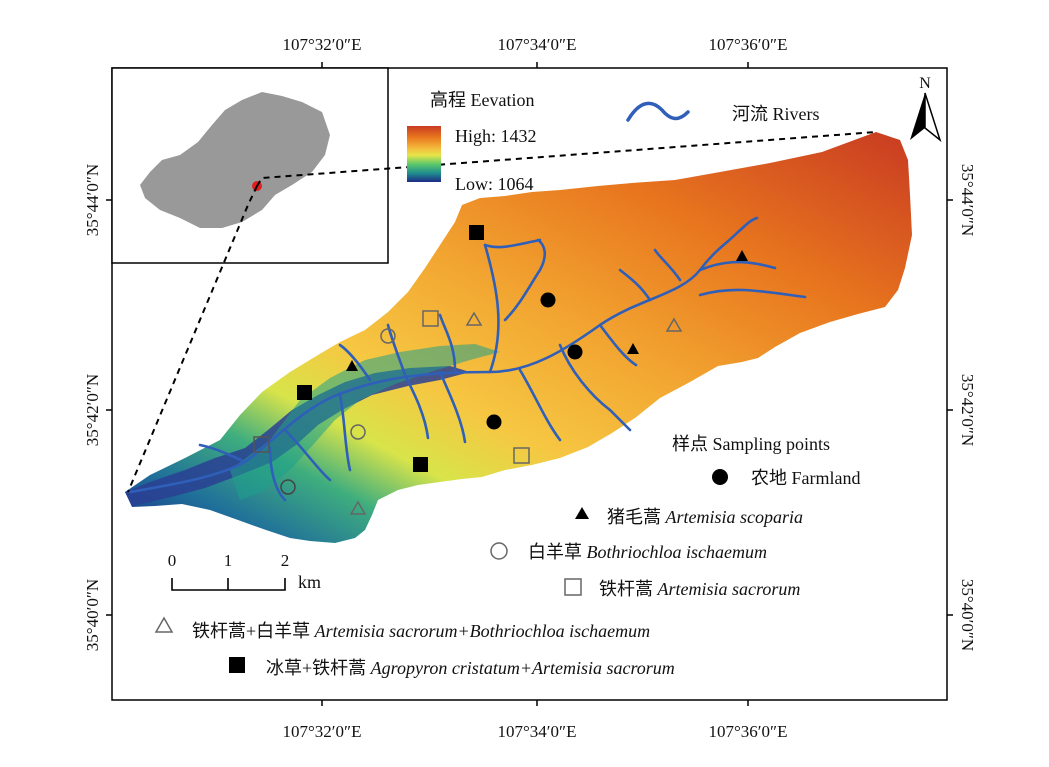 The height and width of the screenshot is (767, 1049). I want to click on river-symbol, so click(658, 111).